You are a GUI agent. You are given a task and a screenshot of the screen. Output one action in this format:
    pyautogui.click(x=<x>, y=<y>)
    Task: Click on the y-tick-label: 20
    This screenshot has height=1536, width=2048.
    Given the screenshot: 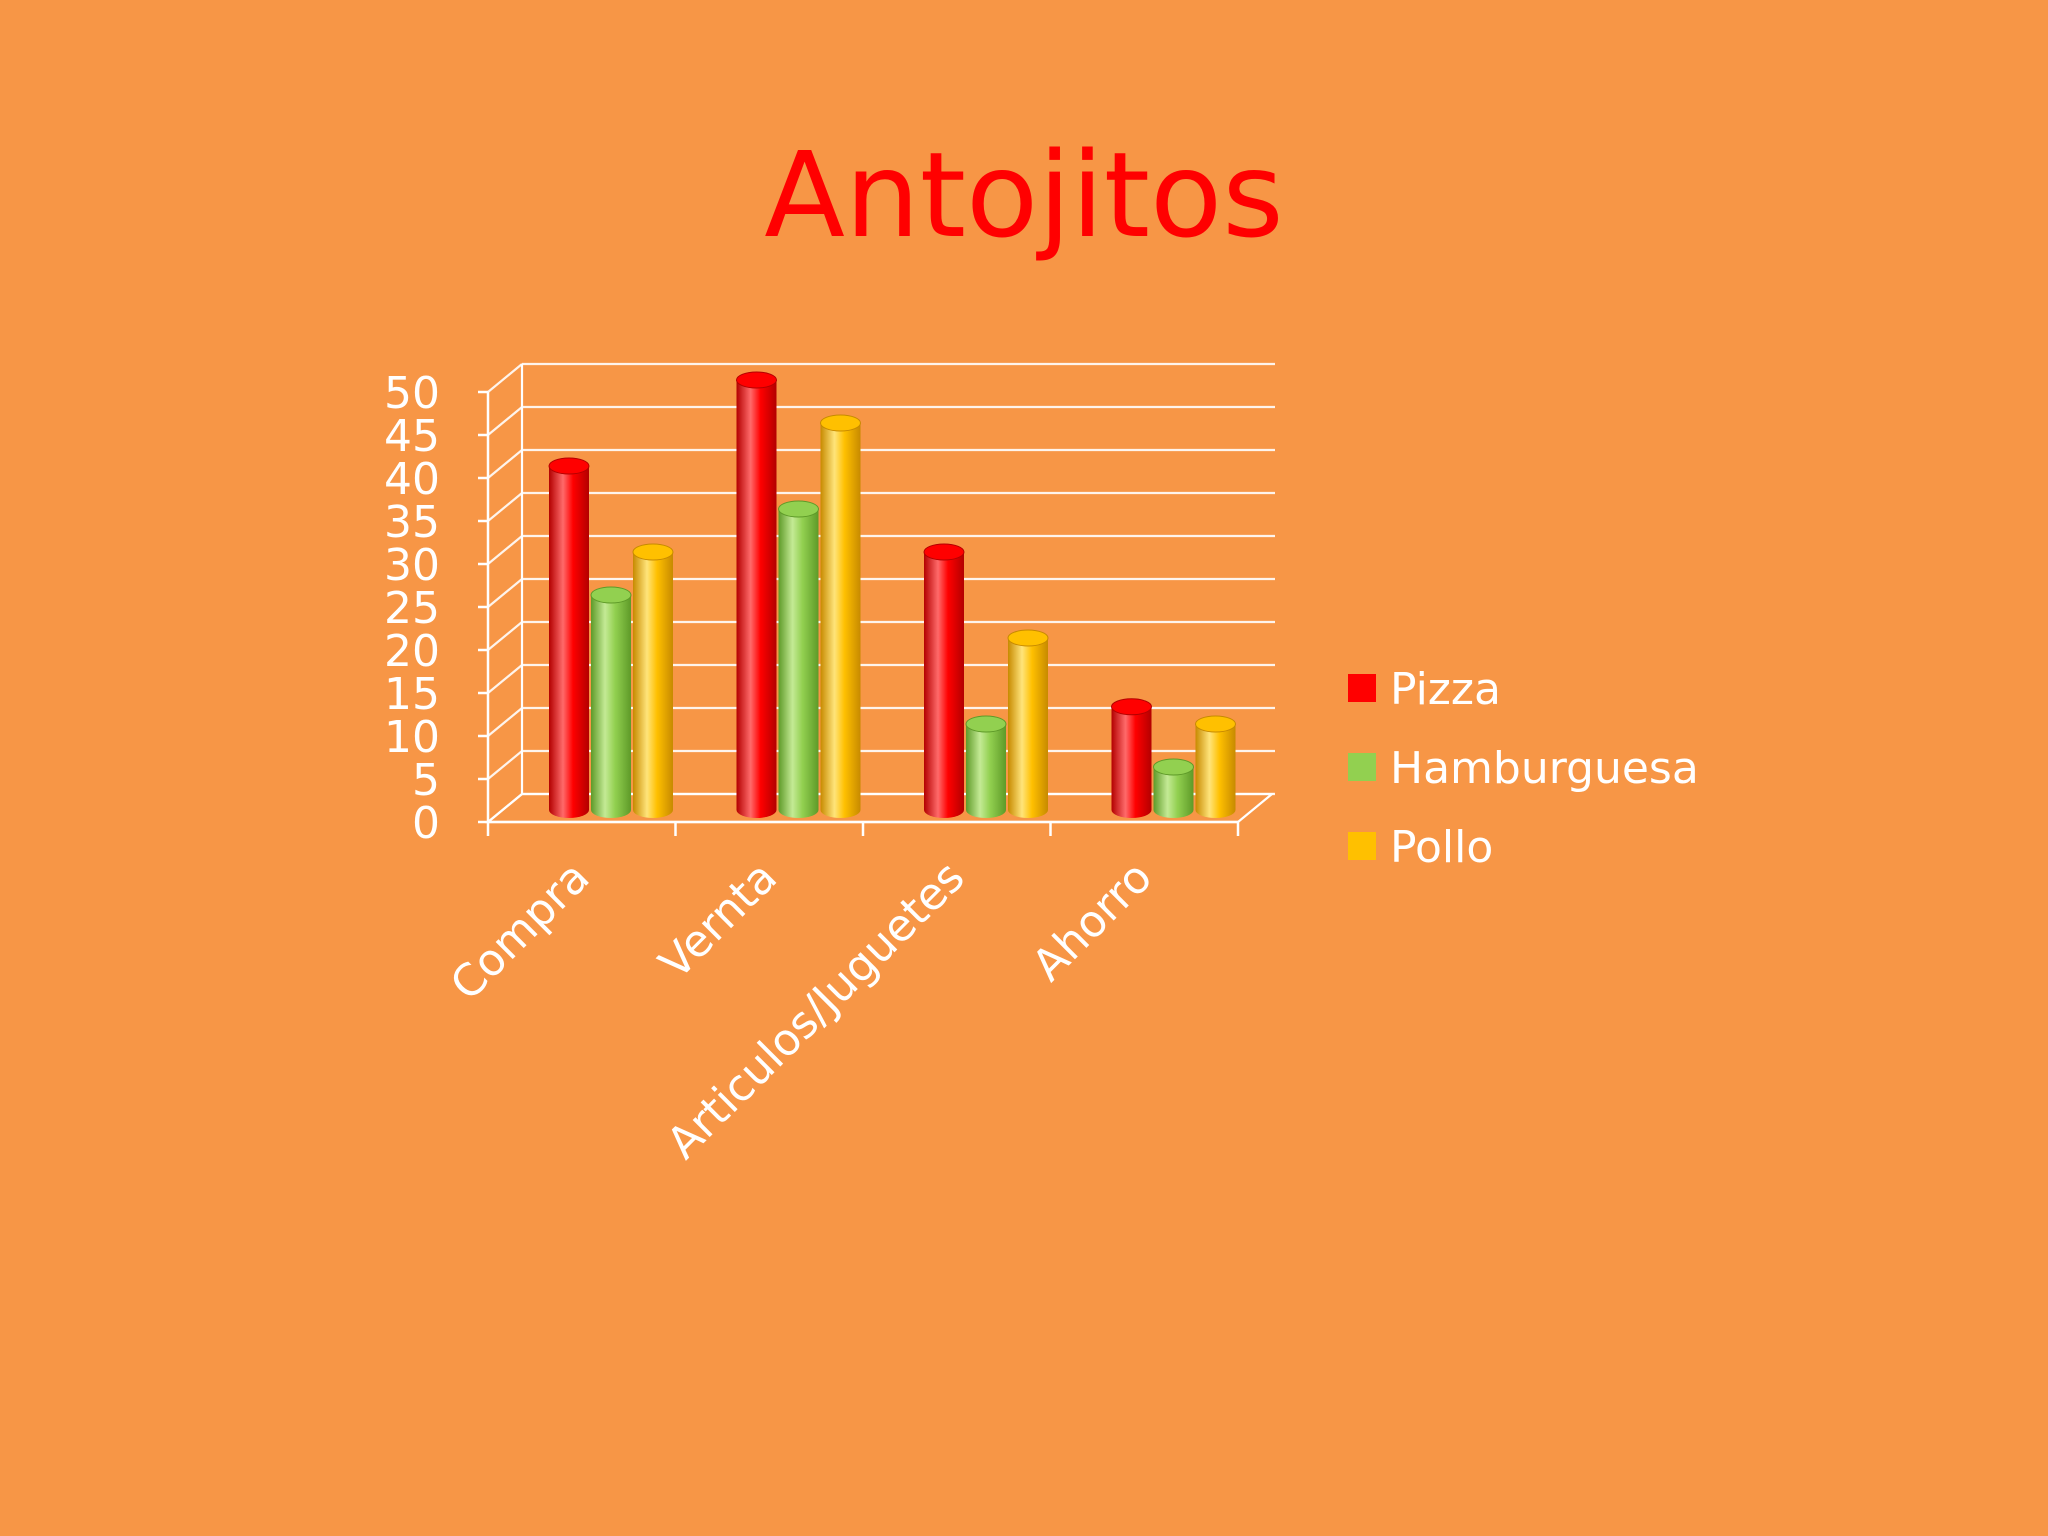 What is the action you would take?
    pyautogui.click(x=412, y=651)
    